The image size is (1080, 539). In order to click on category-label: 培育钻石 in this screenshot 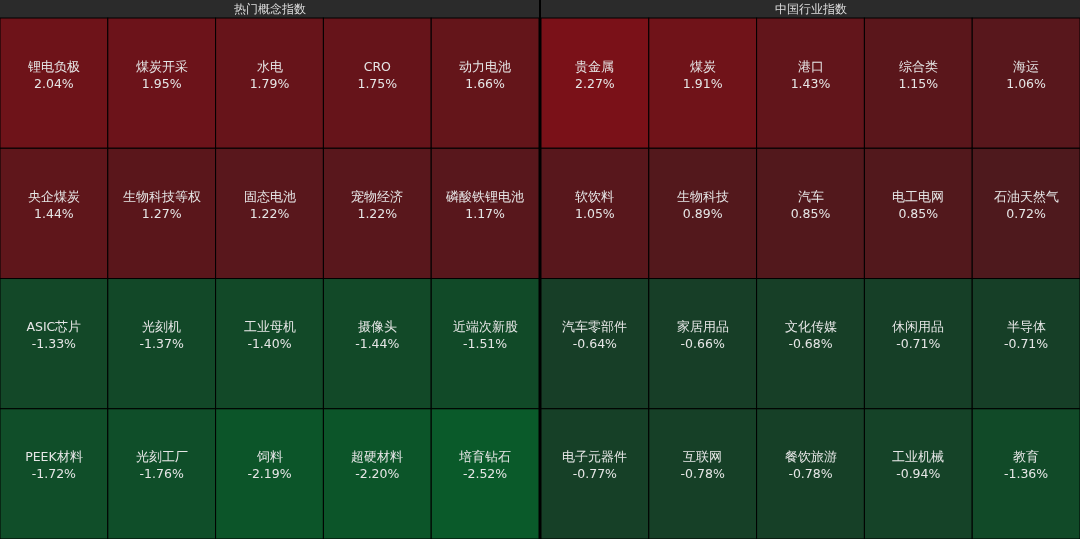, I will do `click(485, 457)`.